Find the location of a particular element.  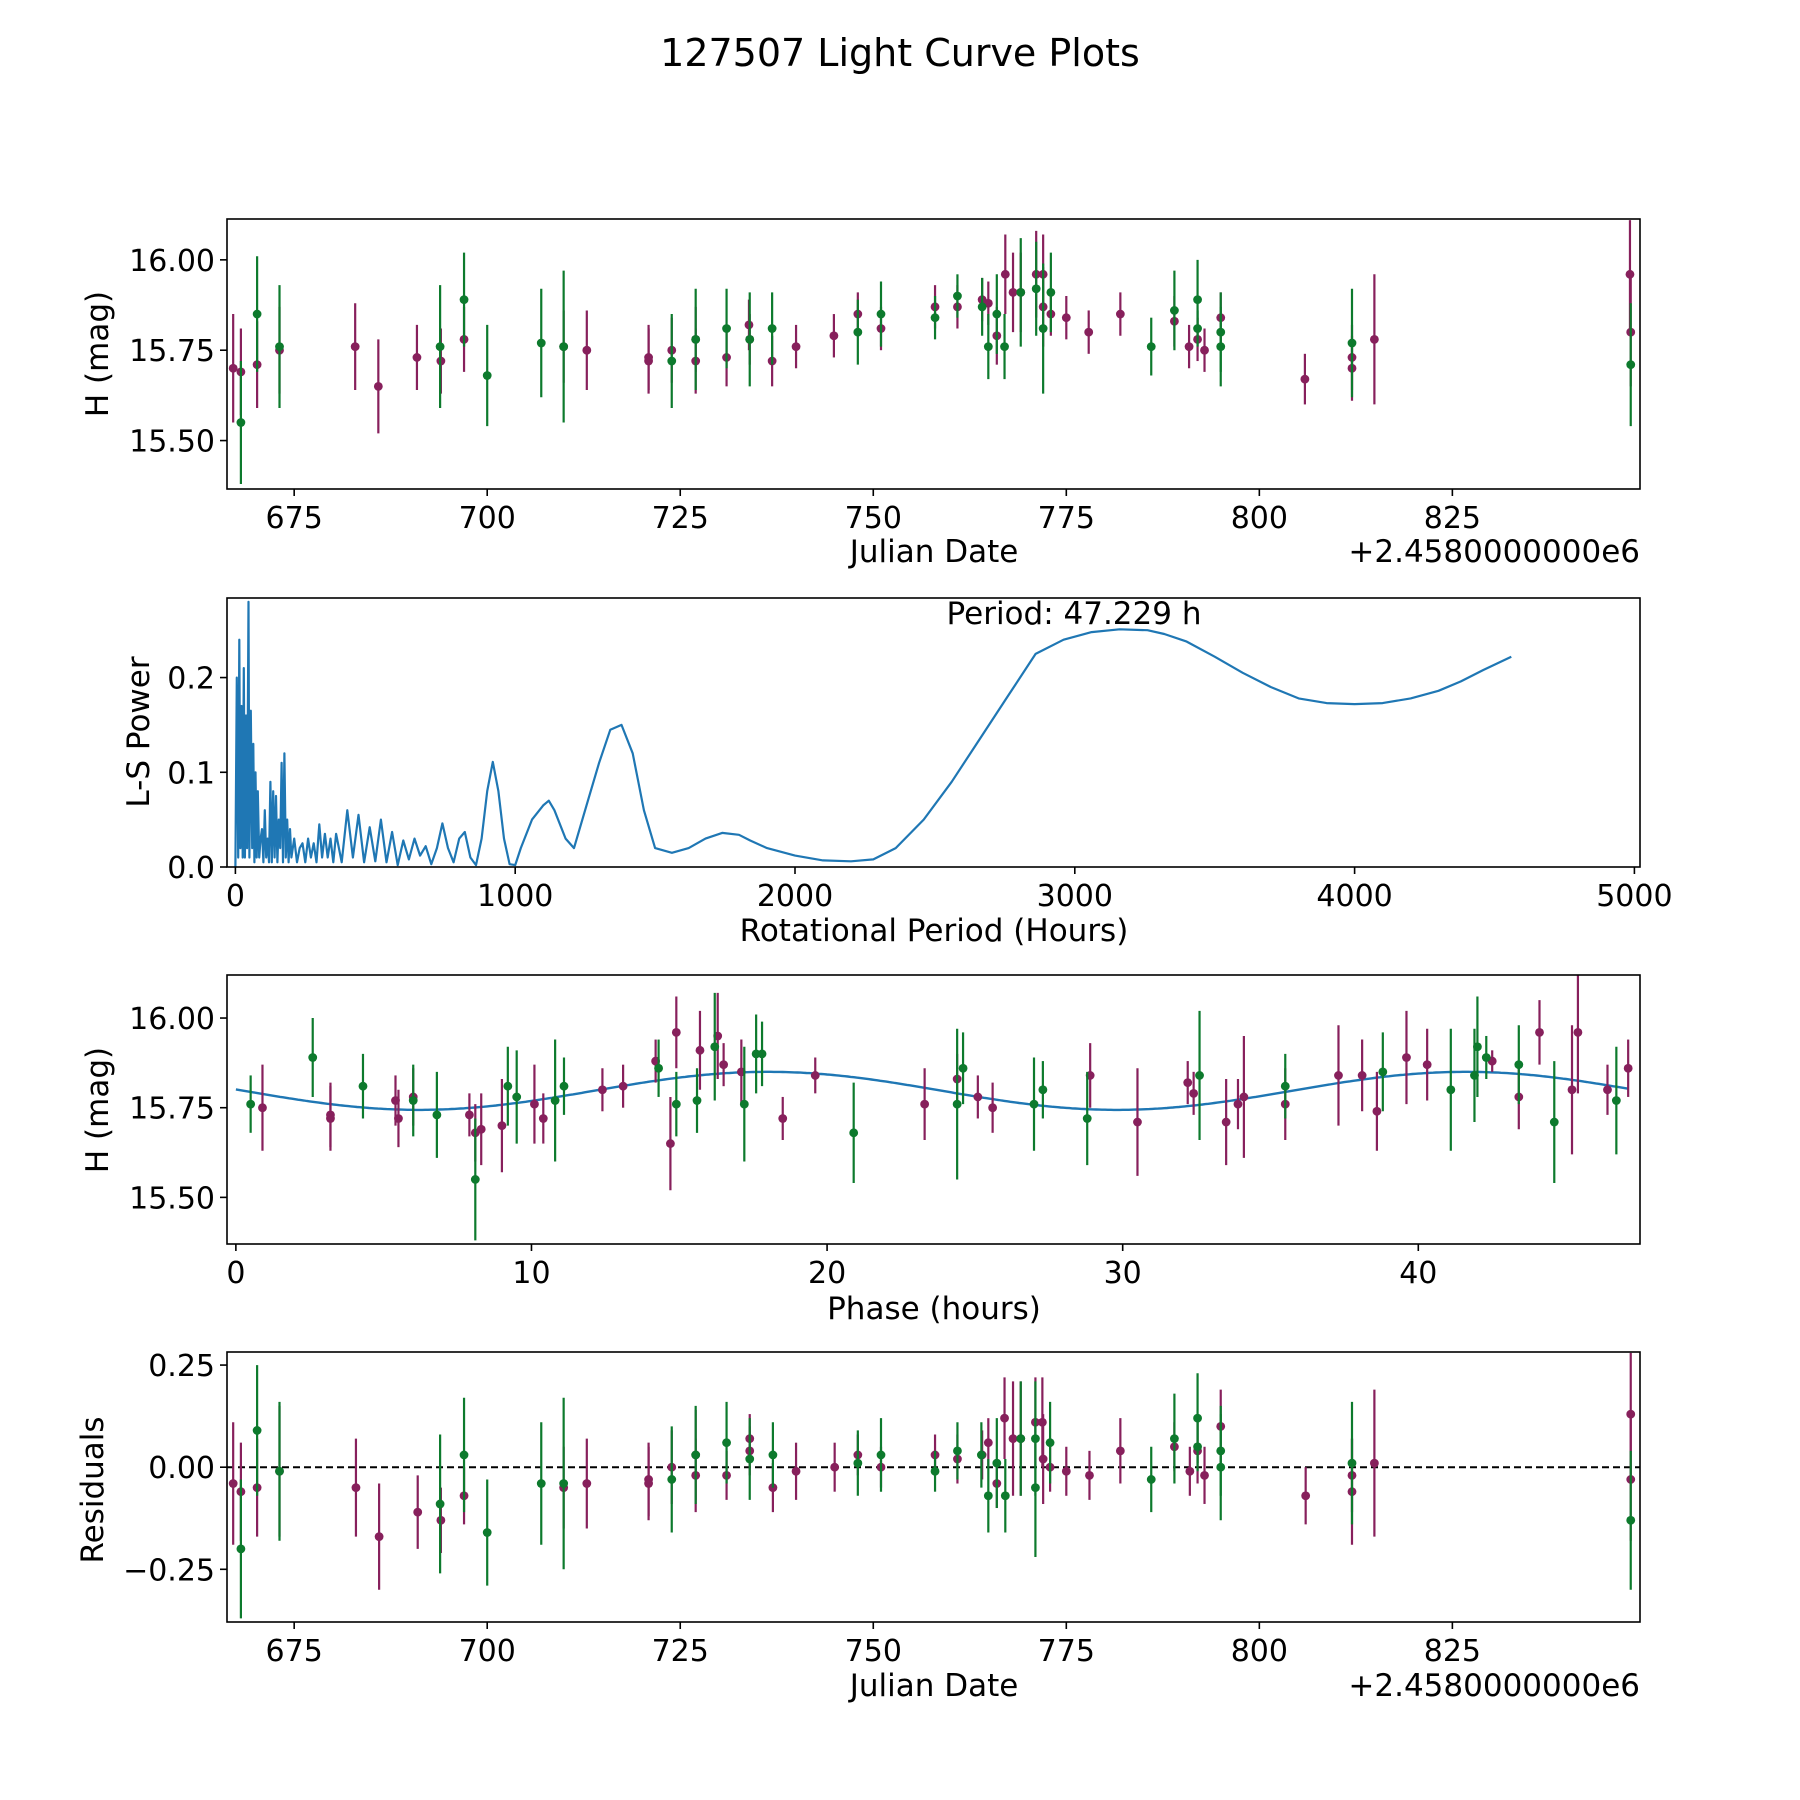

residuals-marks is located at coordinates (933, 1485).